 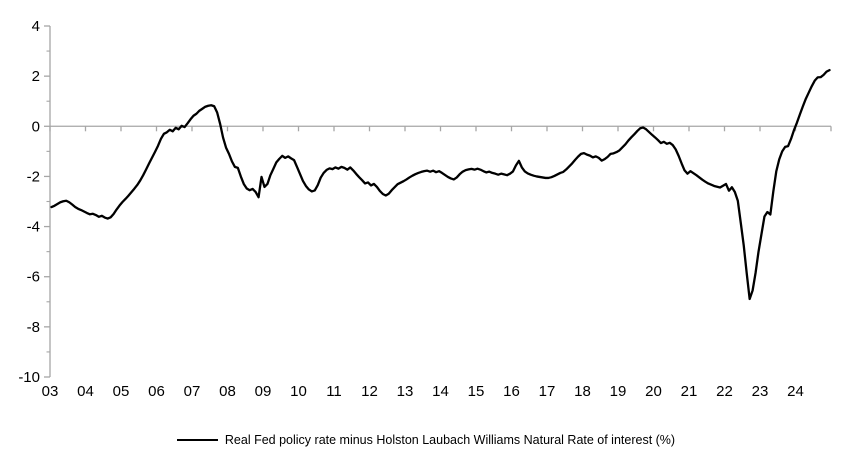 What do you see at coordinates (85, 391) in the screenshot?
I see `x-axis-tick-label: 04` at bounding box center [85, 391].